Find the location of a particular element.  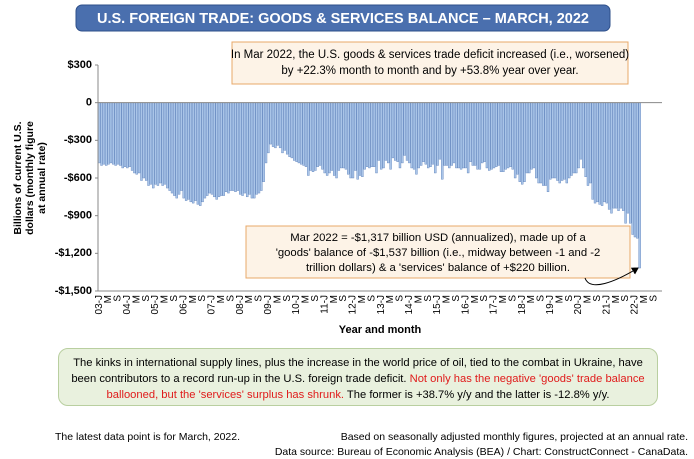

x-tick-label: 21-J is located at coordinates (606, 304).